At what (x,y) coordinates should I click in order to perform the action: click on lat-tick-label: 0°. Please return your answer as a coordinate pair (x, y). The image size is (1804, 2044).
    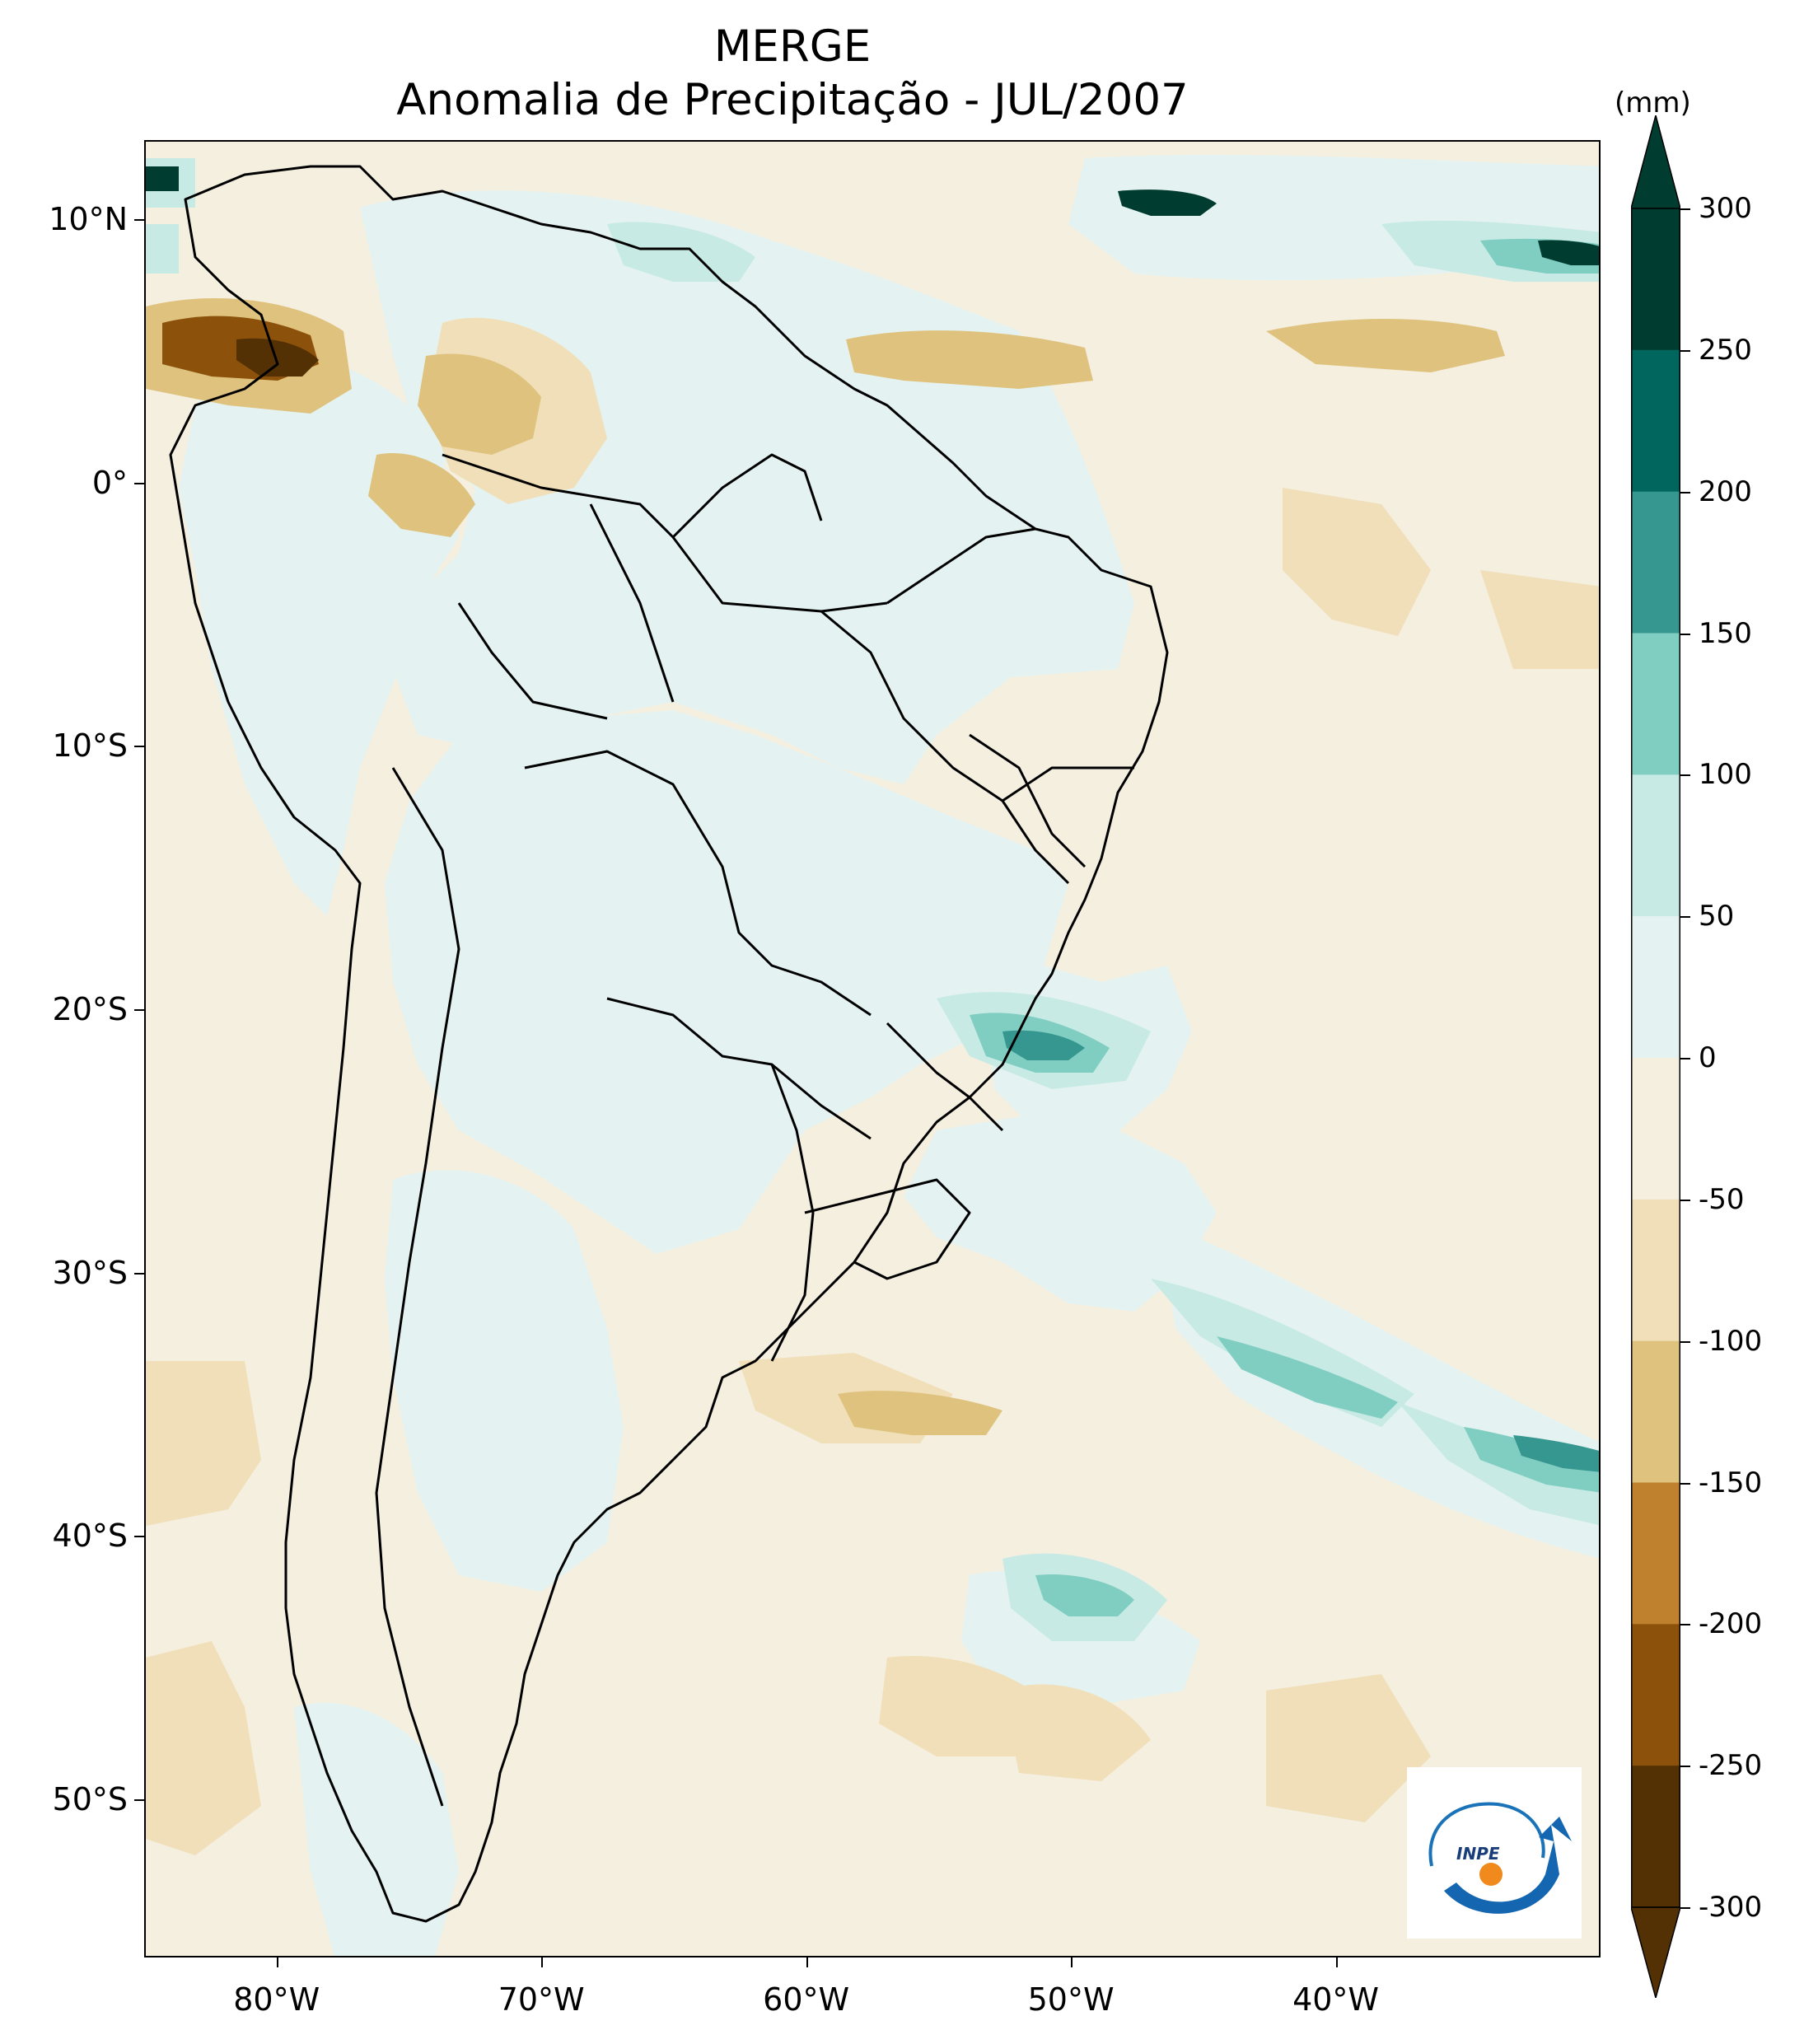
    Looking at the image, I should click on (109, 482).